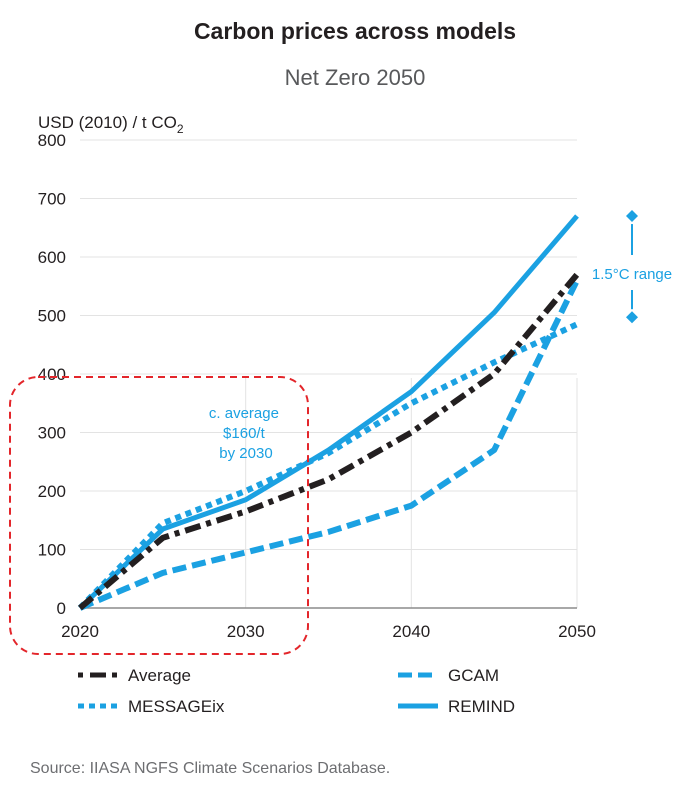 The width and height of the screenshot is (694, 794). What do you see at coordinates (52, 491) in the screenshot?
I see `y-tick-label-200: 200` at bounding box center [52, 491].